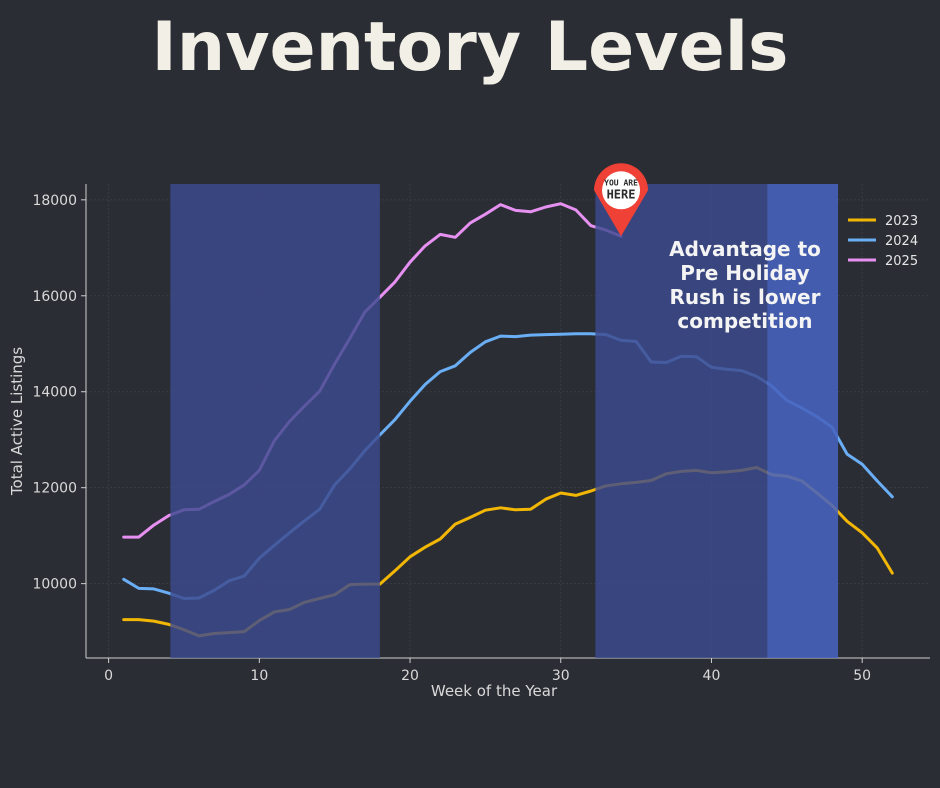 This screenshot has height=788, width=940. What do you see at coordinates (470, 47) in the screenshot?
I see `page-title: Inventory Levels` at bounding box center [470, 47].